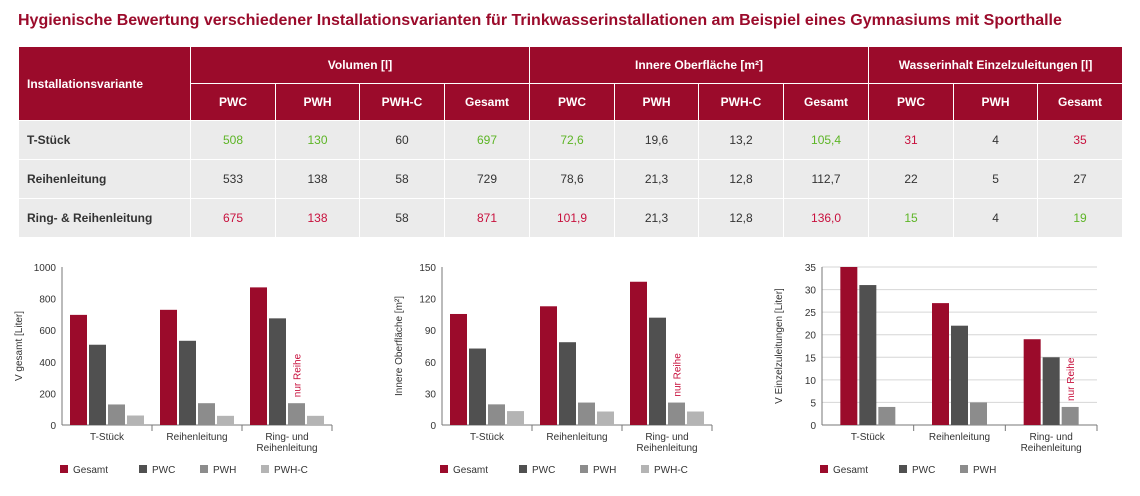 This screenshot has width=1140, height=496. Describe the element at coordinates (657, 140) in the screenshot. I see `table-cell: 19,6` at that location.